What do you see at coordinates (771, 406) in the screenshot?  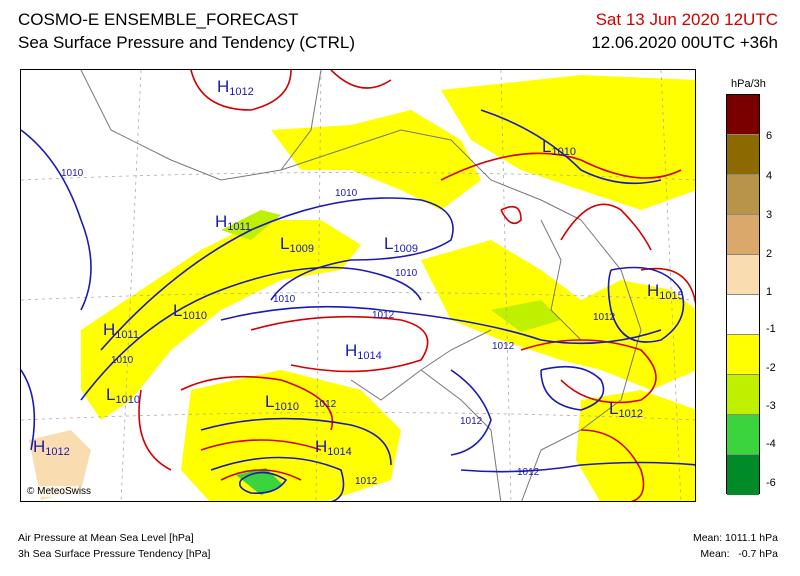 I see `legend-tick: -3` at bounding box center [771, 406].